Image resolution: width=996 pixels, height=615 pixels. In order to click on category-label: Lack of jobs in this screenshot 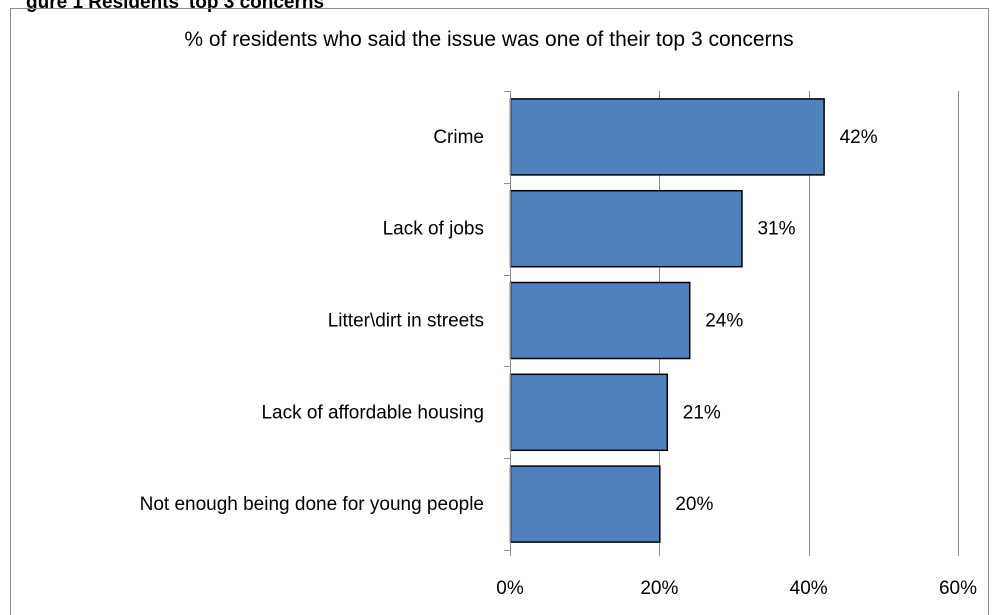, I will do `click(433, 229)`.